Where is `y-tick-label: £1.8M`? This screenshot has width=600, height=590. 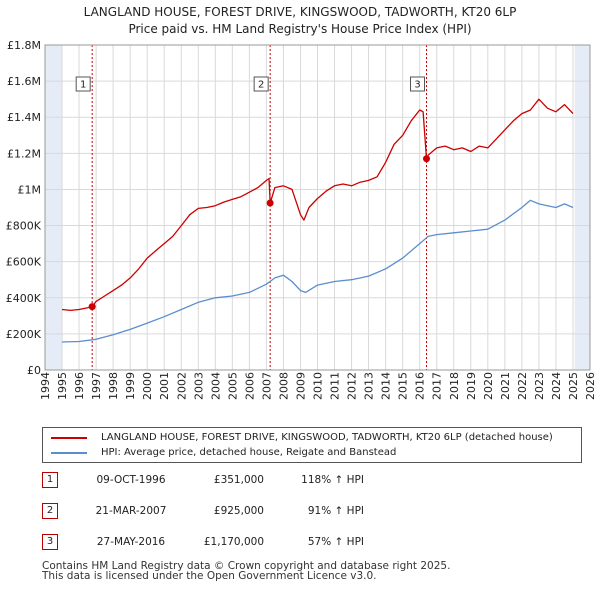 y-tick-label: £1.8M is located at coordinates (24, 45).